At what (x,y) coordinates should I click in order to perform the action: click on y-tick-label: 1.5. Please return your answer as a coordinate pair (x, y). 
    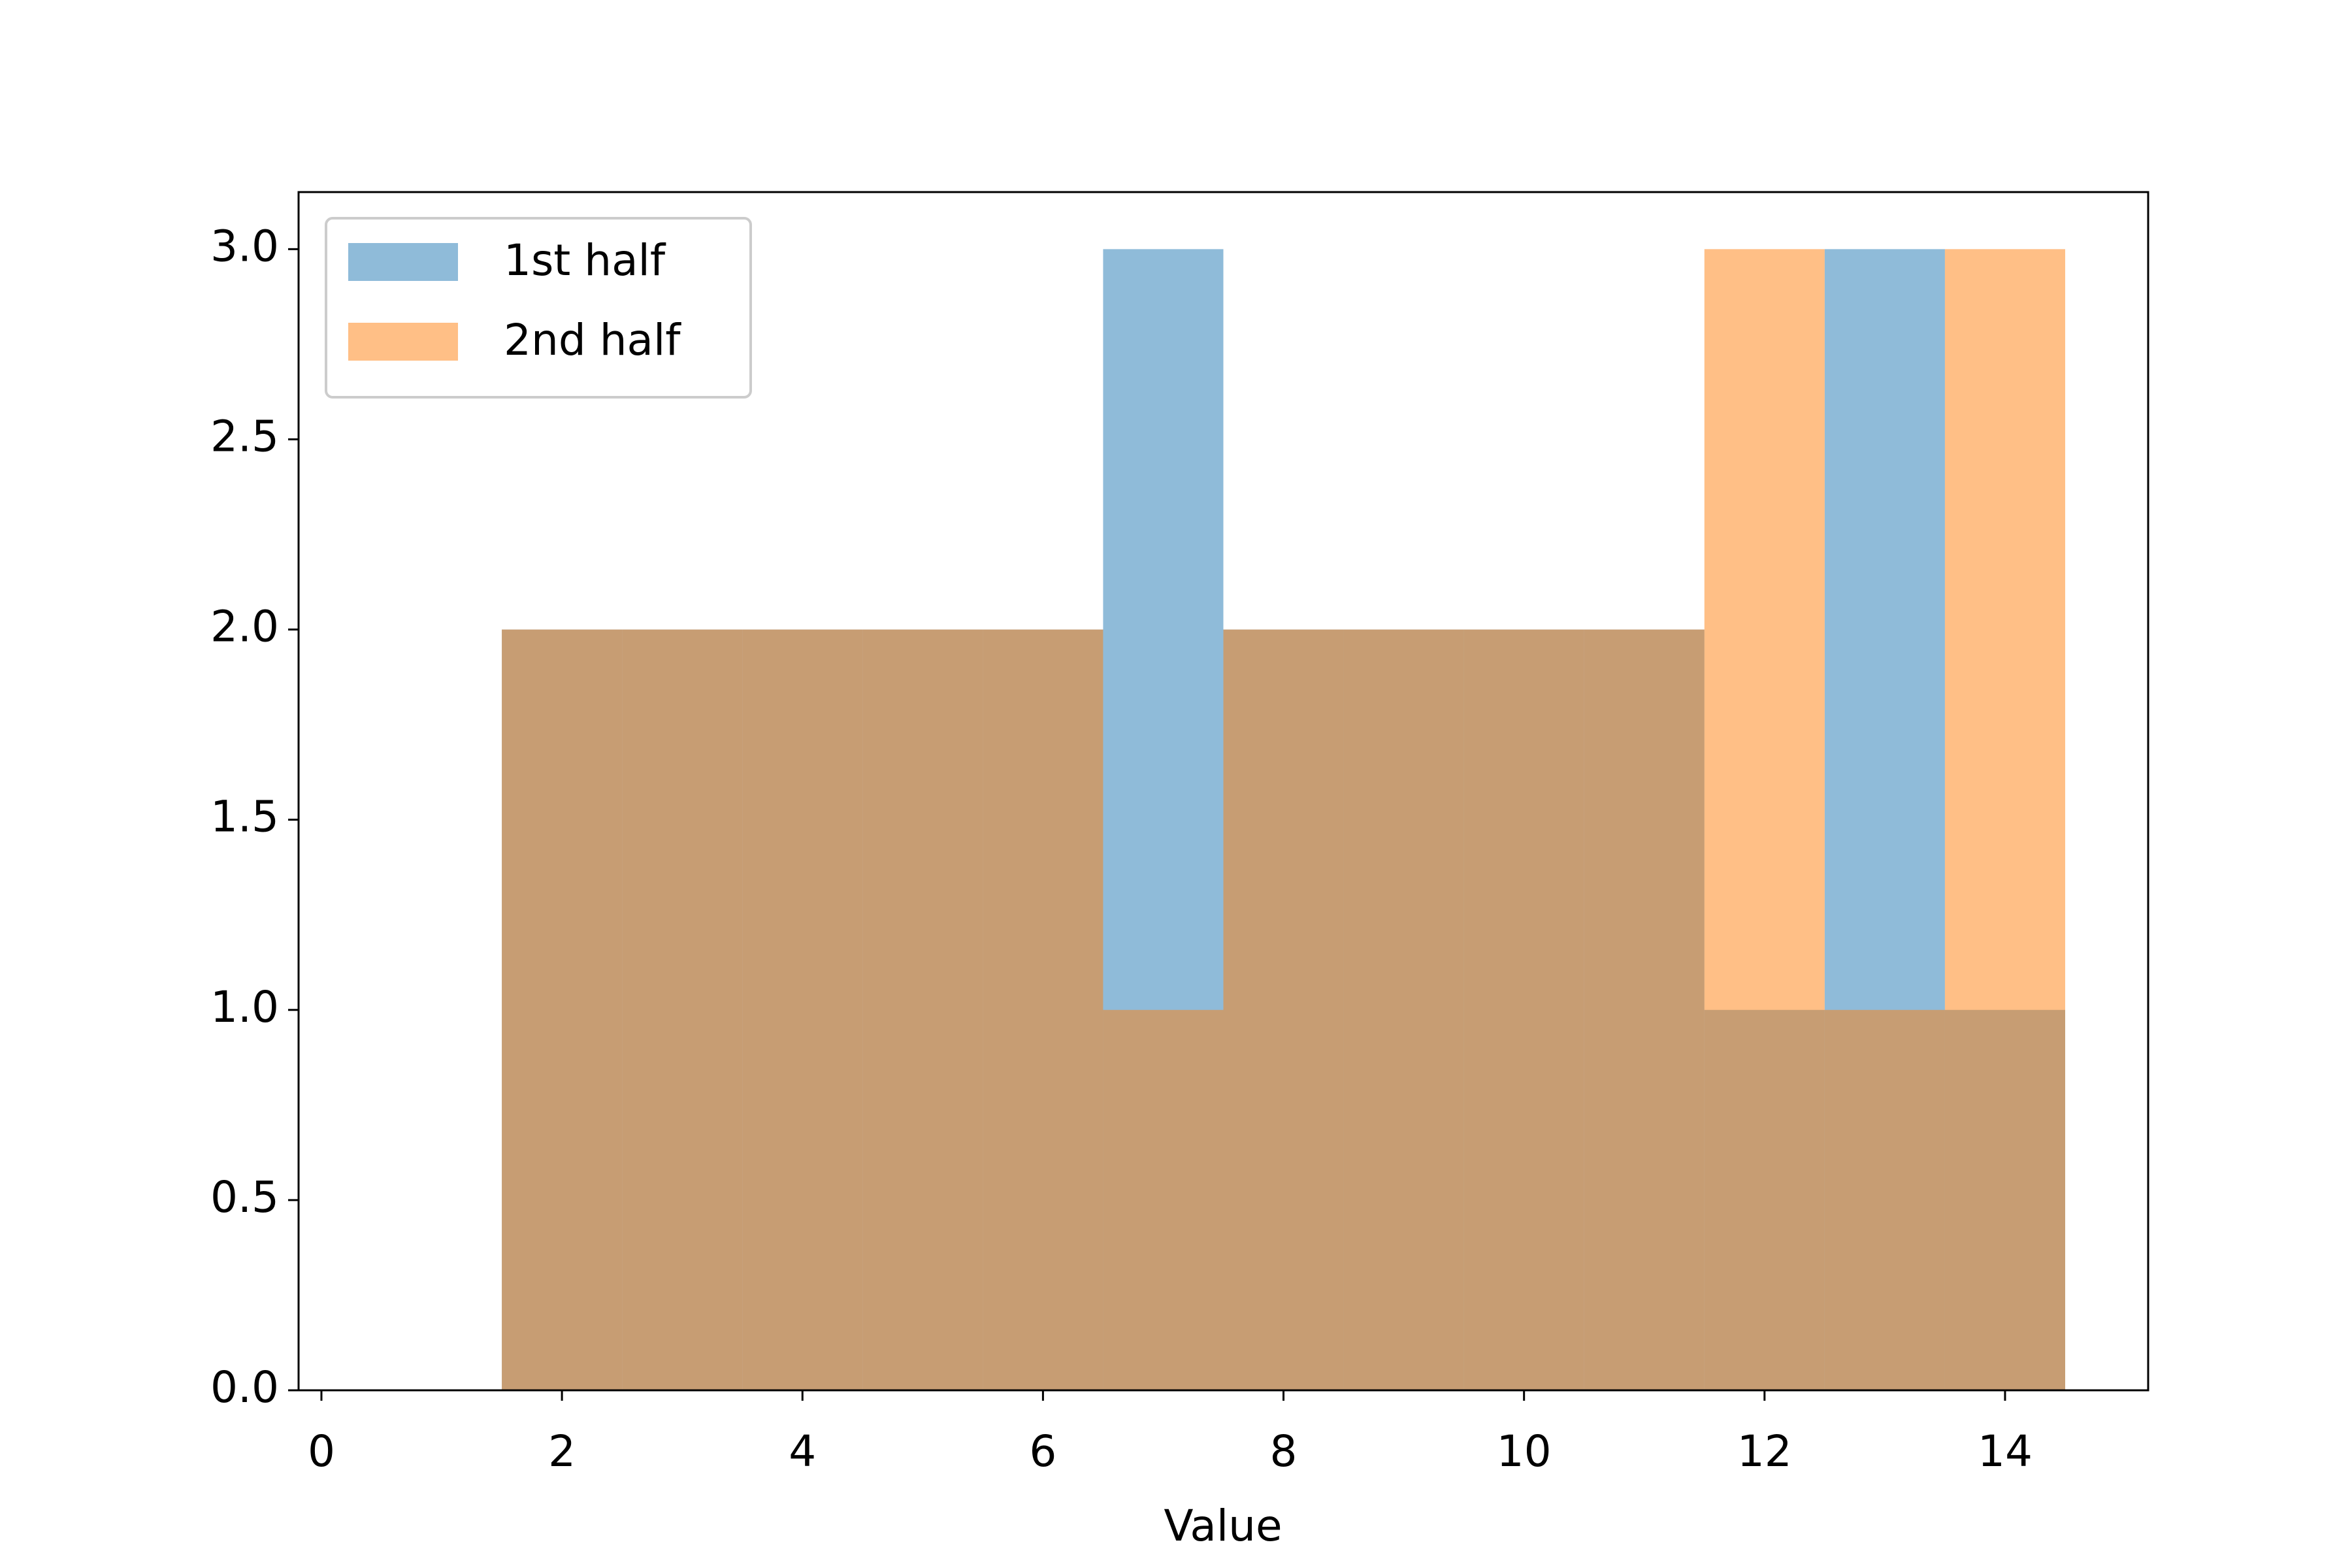
    Looking at the image, I should click on (244, 817).